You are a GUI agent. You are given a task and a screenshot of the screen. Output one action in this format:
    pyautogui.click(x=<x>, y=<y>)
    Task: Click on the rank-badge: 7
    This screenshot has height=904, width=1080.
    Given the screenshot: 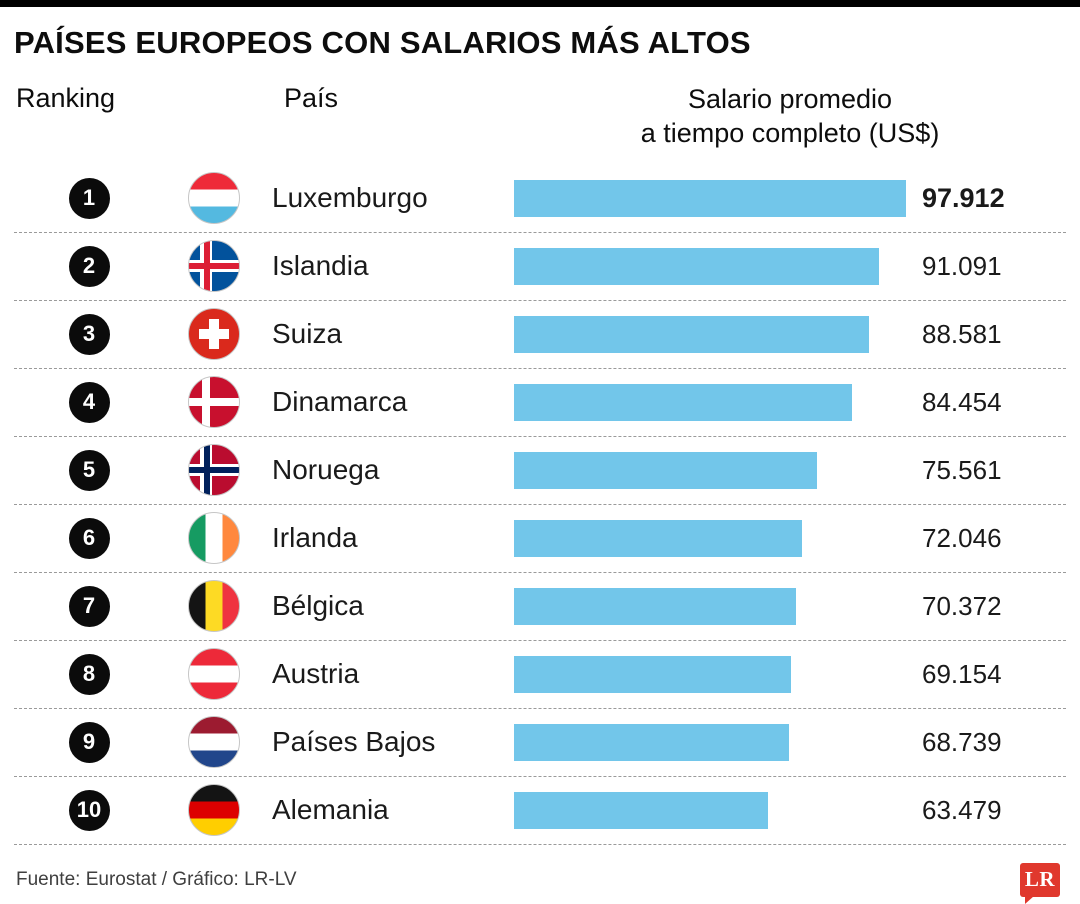 What is the action you would take?
    pyautogui.click(x=89, y=606)
    